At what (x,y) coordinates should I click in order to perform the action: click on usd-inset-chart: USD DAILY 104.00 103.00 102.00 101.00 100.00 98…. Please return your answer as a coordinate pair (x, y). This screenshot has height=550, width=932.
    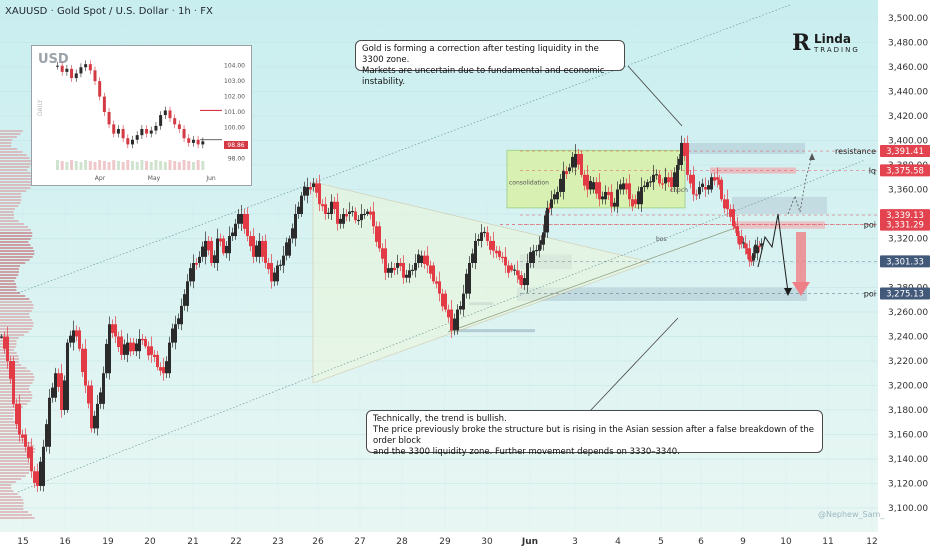
    Looking at the image, I should click on (141, 115).